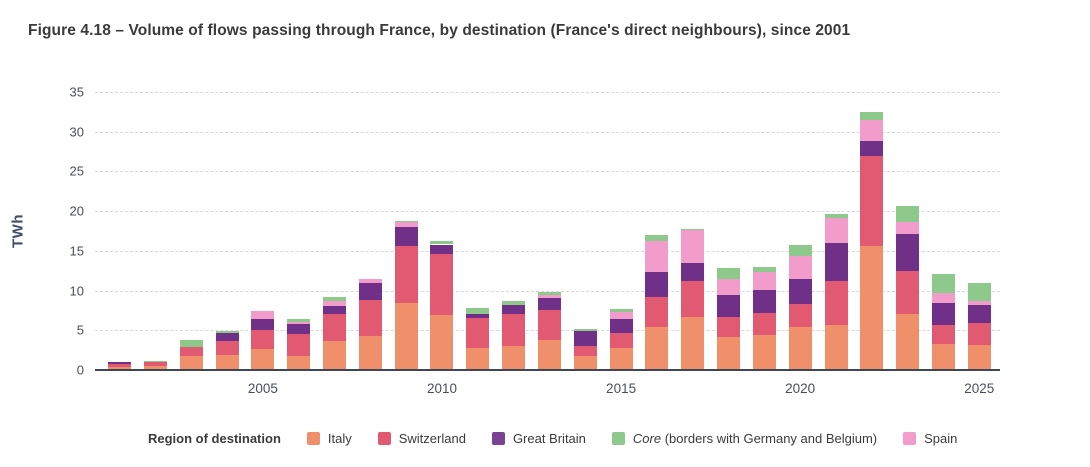 This screenshot has width=1090, height=467. Describe the element at coordinates (744, 438) in the screenshot. I see `legend-item-core: Core (borders with Germany and Belgium)` at that location.